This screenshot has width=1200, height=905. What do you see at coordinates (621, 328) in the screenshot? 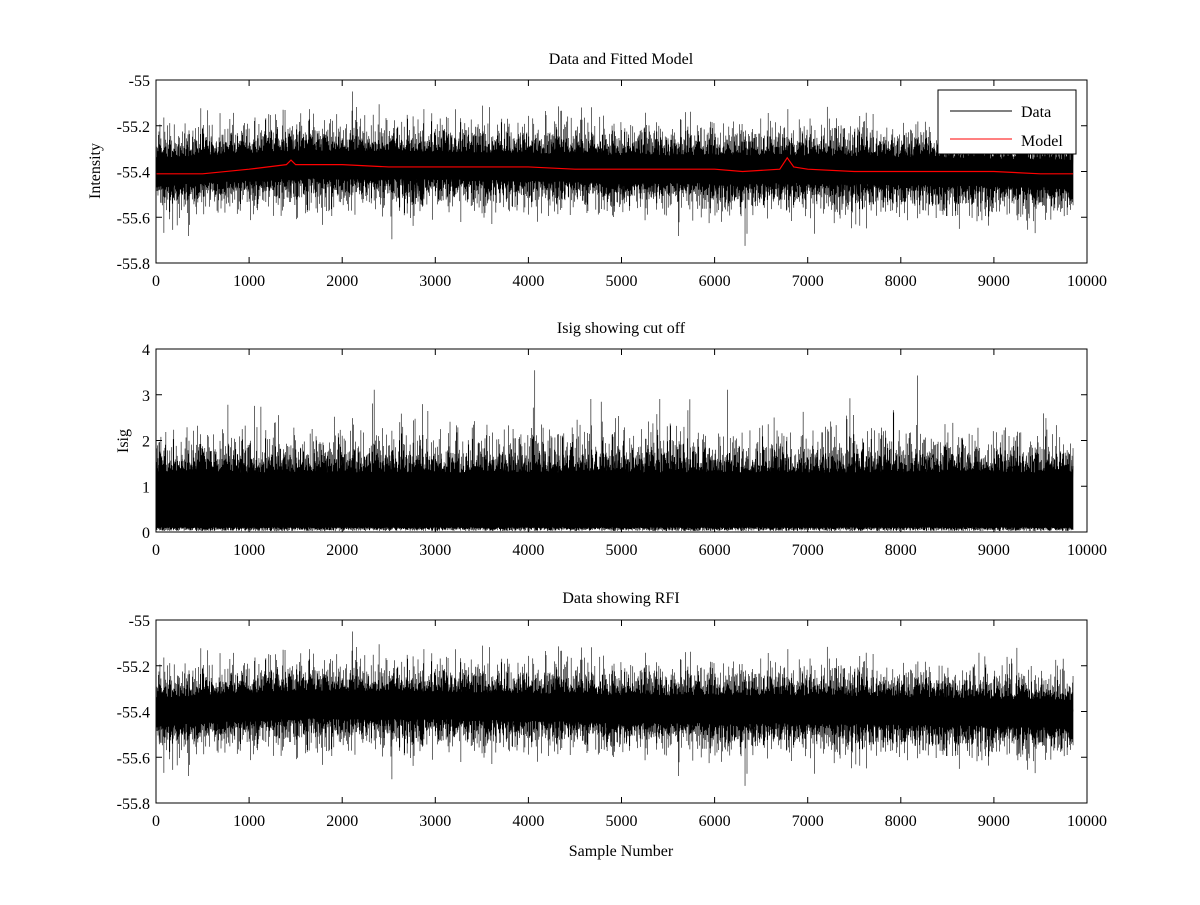
I see `plot-title: Isig showing cut off` at bounding box center [621, 328].